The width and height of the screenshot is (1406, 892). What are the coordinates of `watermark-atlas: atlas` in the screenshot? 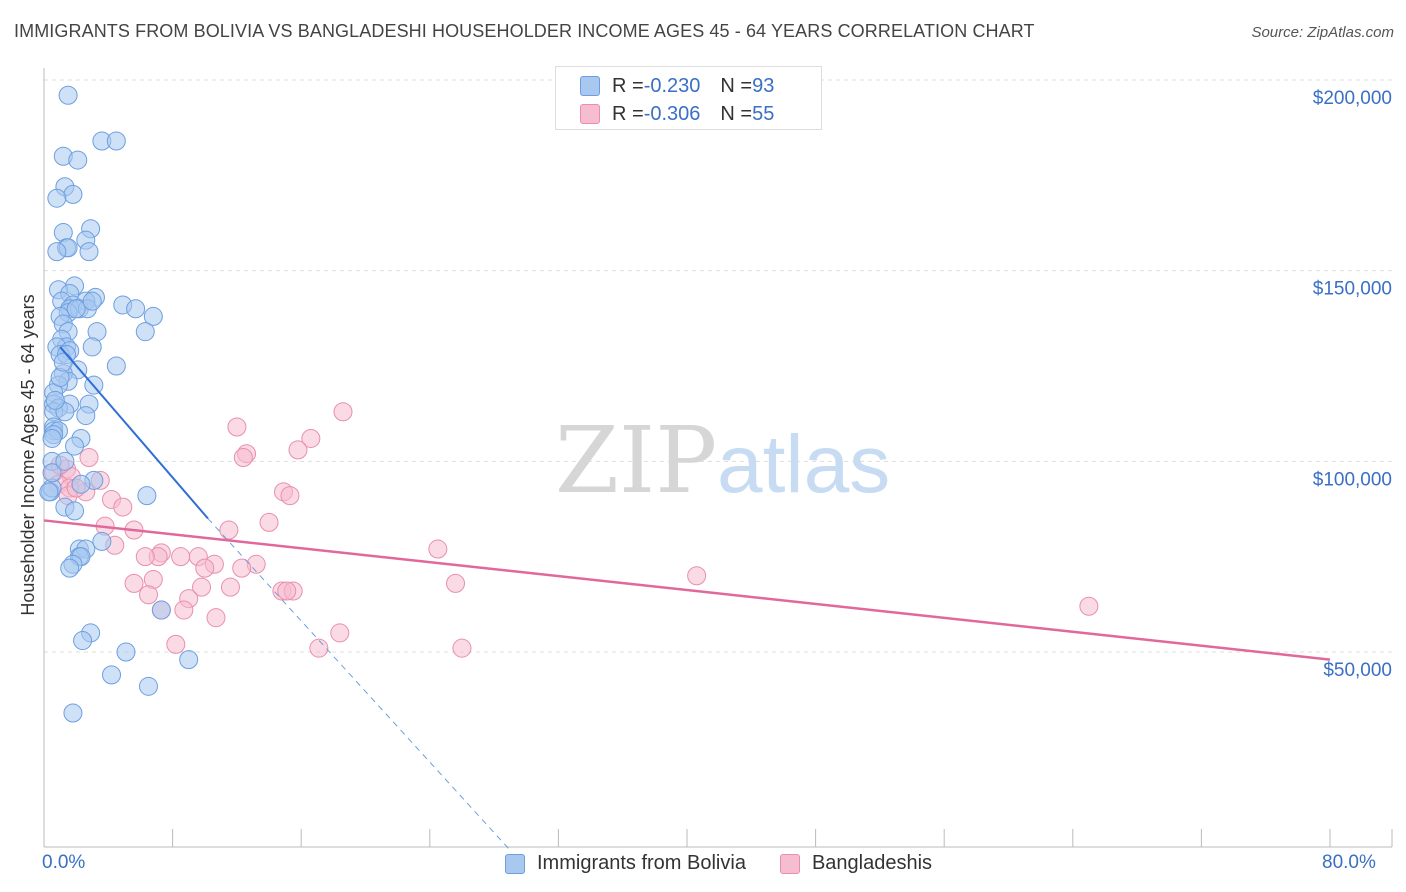 It's located at (803, 464).